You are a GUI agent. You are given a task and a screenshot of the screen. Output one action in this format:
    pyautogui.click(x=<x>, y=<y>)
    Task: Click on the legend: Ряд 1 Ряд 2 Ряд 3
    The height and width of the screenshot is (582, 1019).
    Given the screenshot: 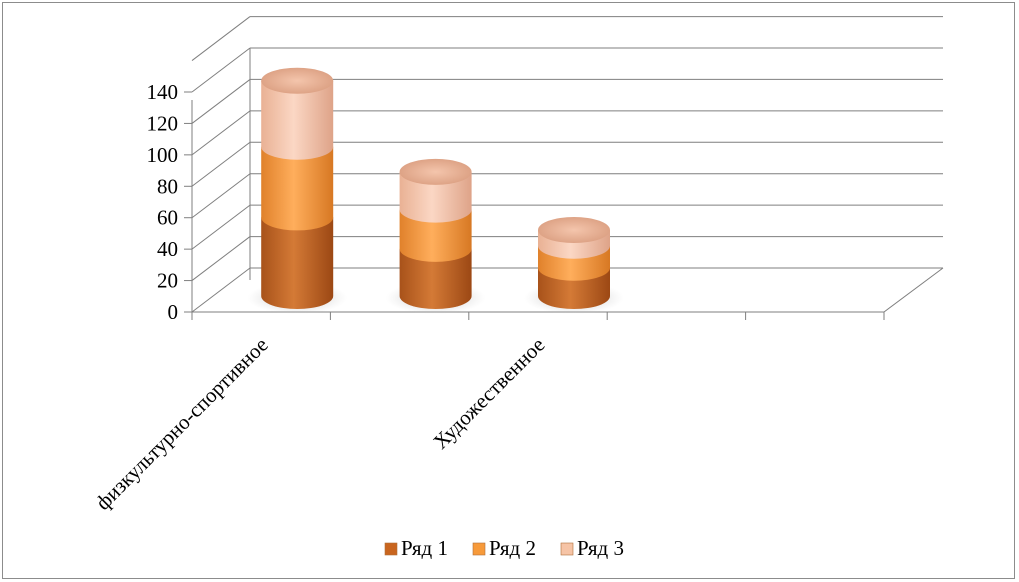 What is the action you would take?
    pyautogui.click(x=504, y=548)
    